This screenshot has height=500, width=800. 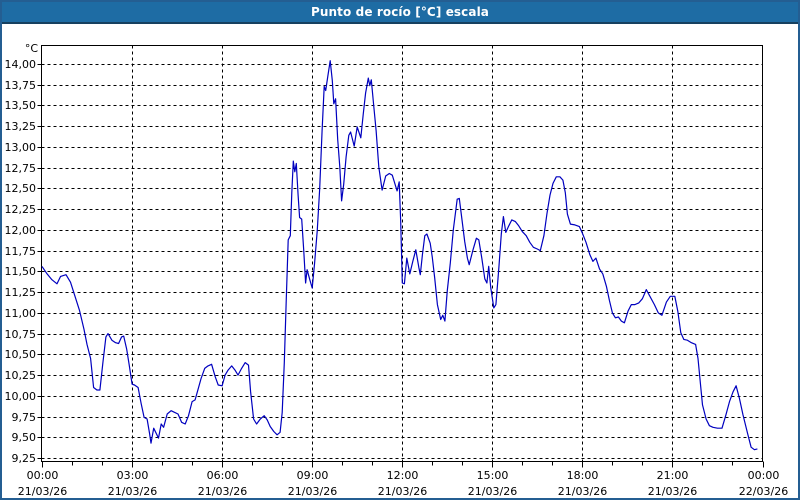 I want to click on y-axis-unit-label: °C, so click(x=31, y=48).